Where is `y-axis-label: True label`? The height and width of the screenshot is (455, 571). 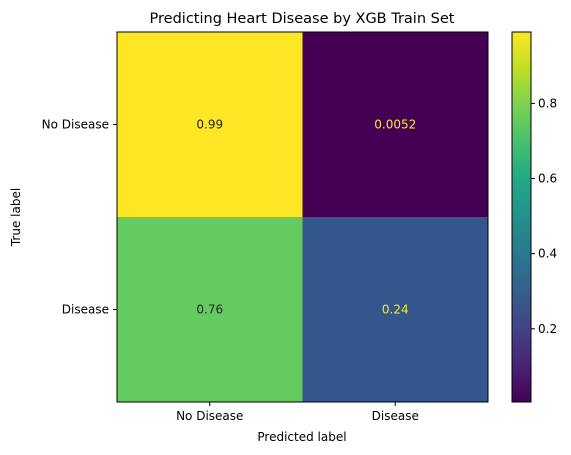
y-axis-label: True label is located at coordinates (16, 217).